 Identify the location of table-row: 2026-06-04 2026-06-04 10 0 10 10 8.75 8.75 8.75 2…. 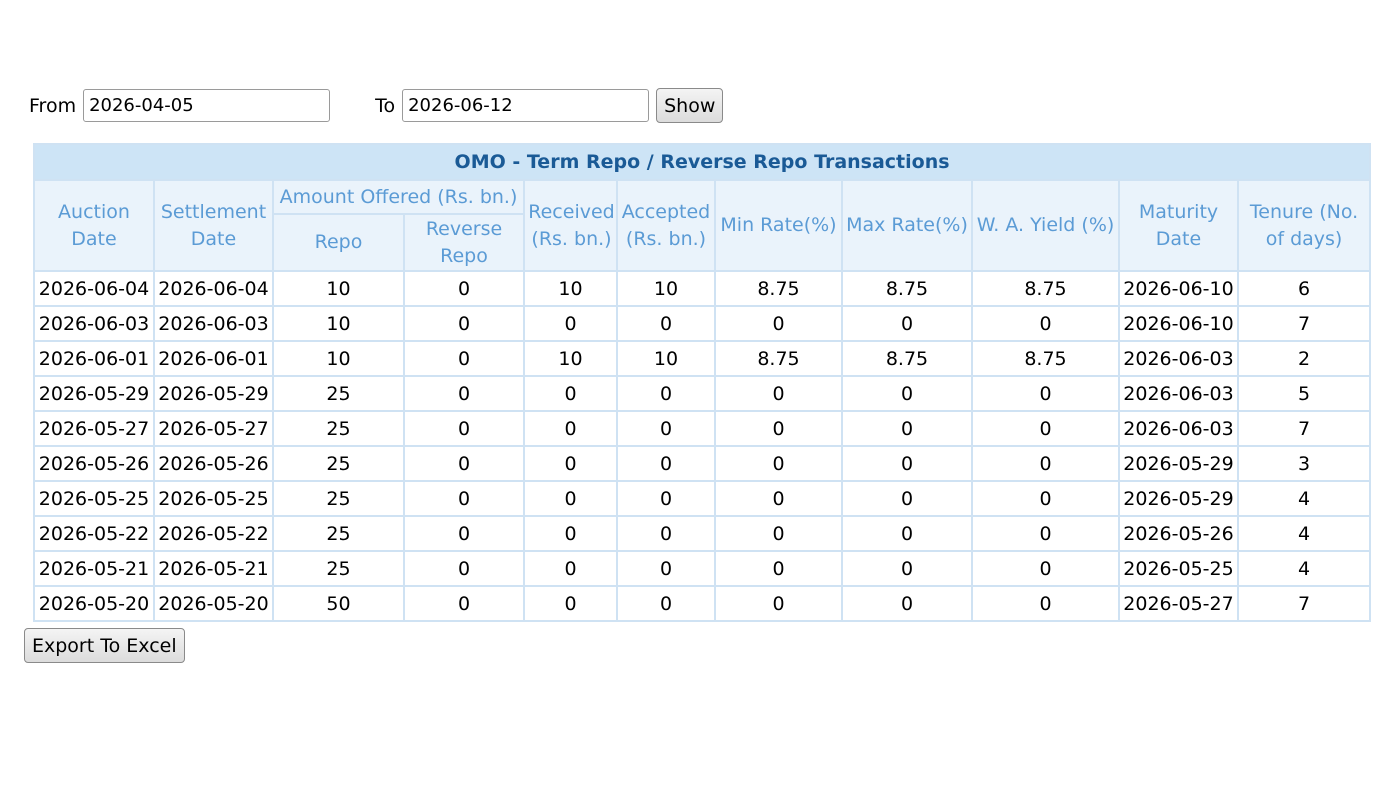
(702, 288).